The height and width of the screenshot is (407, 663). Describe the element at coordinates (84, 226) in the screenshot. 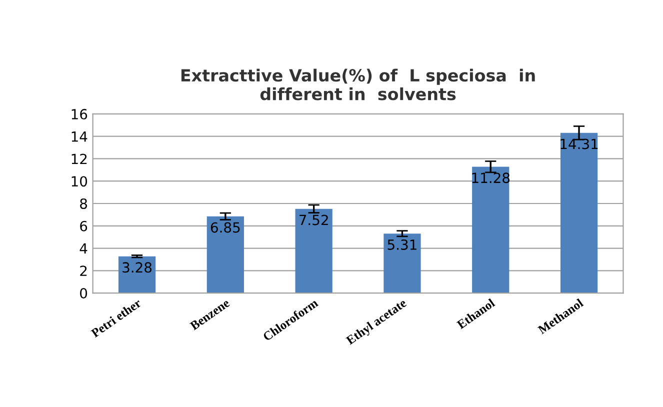

I see `y-tick-label: 6` at that location.